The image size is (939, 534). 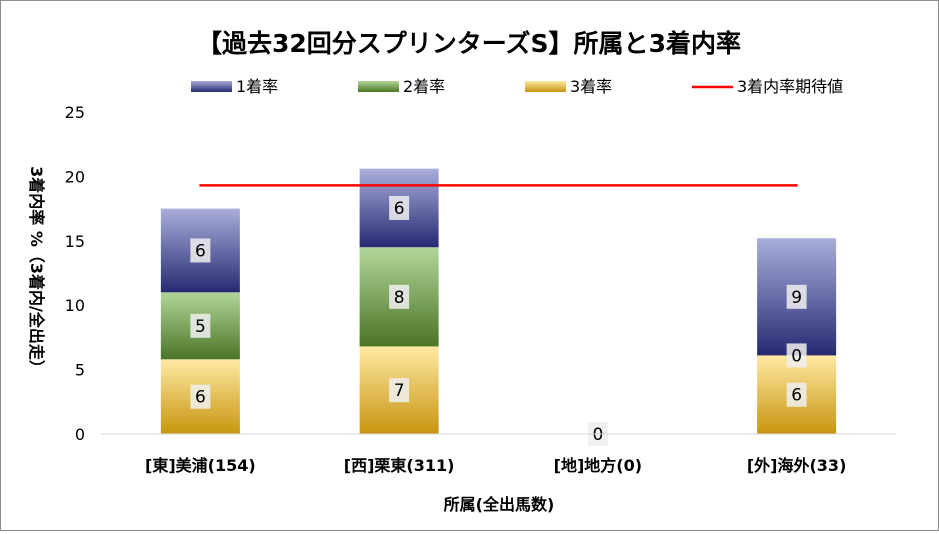 I want to click on x-axis-label: 所属(全出馬数), so click(x=499, y=504).